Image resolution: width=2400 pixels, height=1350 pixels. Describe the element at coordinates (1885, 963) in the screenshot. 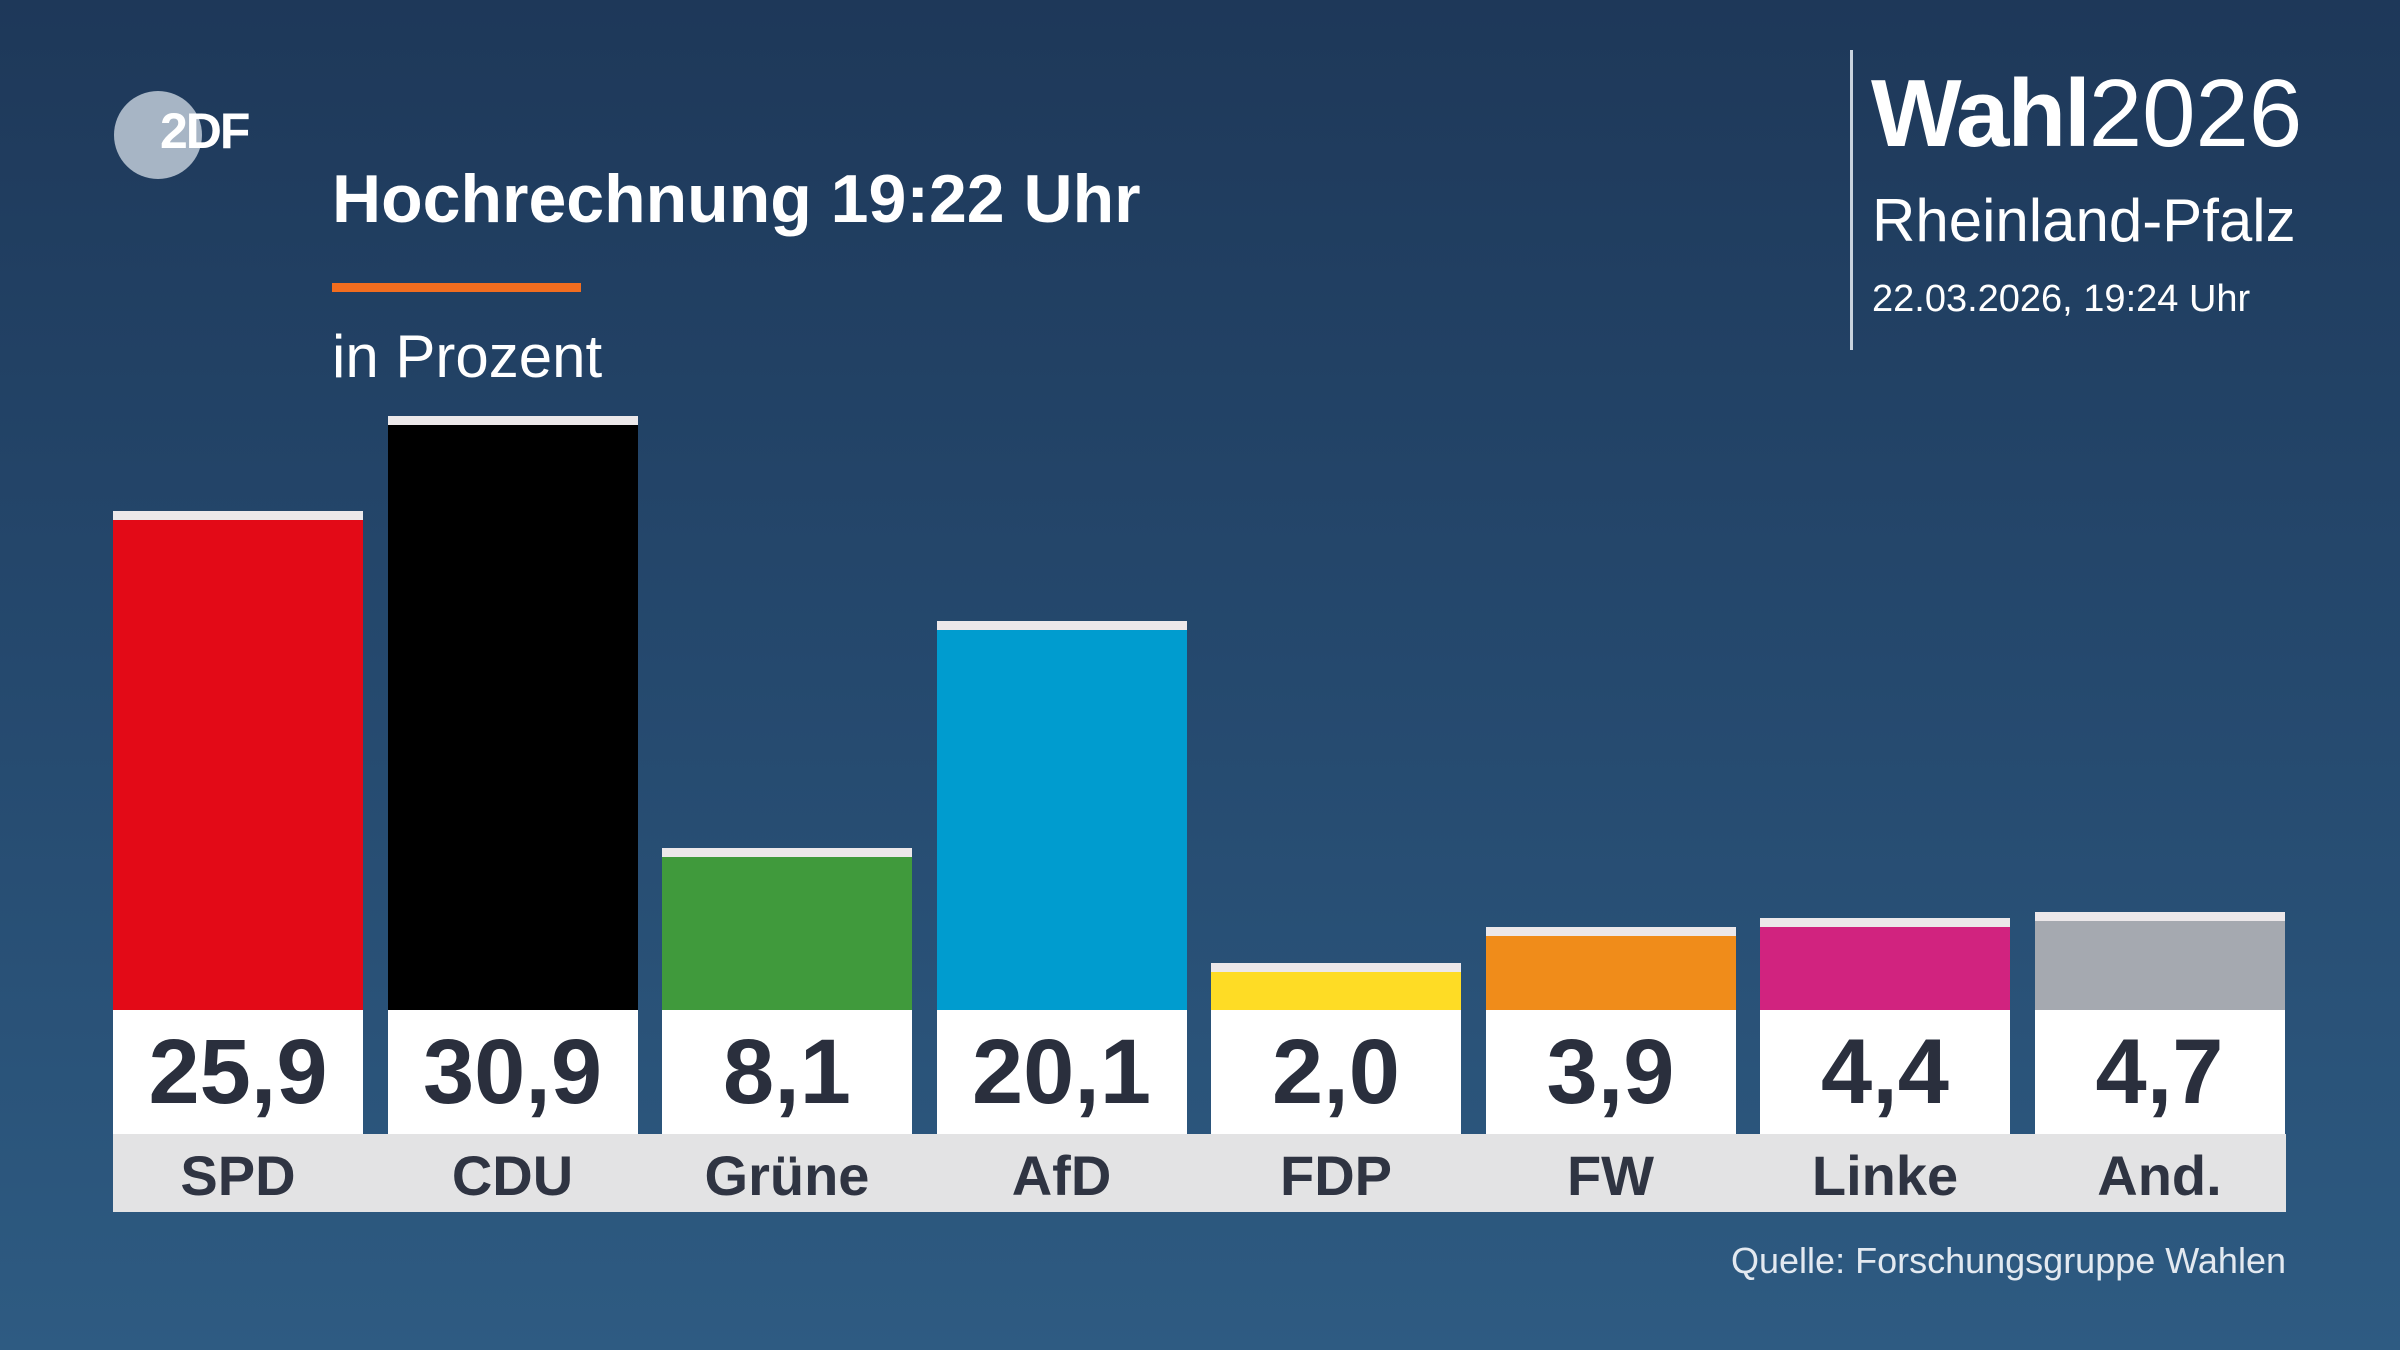

I see `bar-linke` at that location.